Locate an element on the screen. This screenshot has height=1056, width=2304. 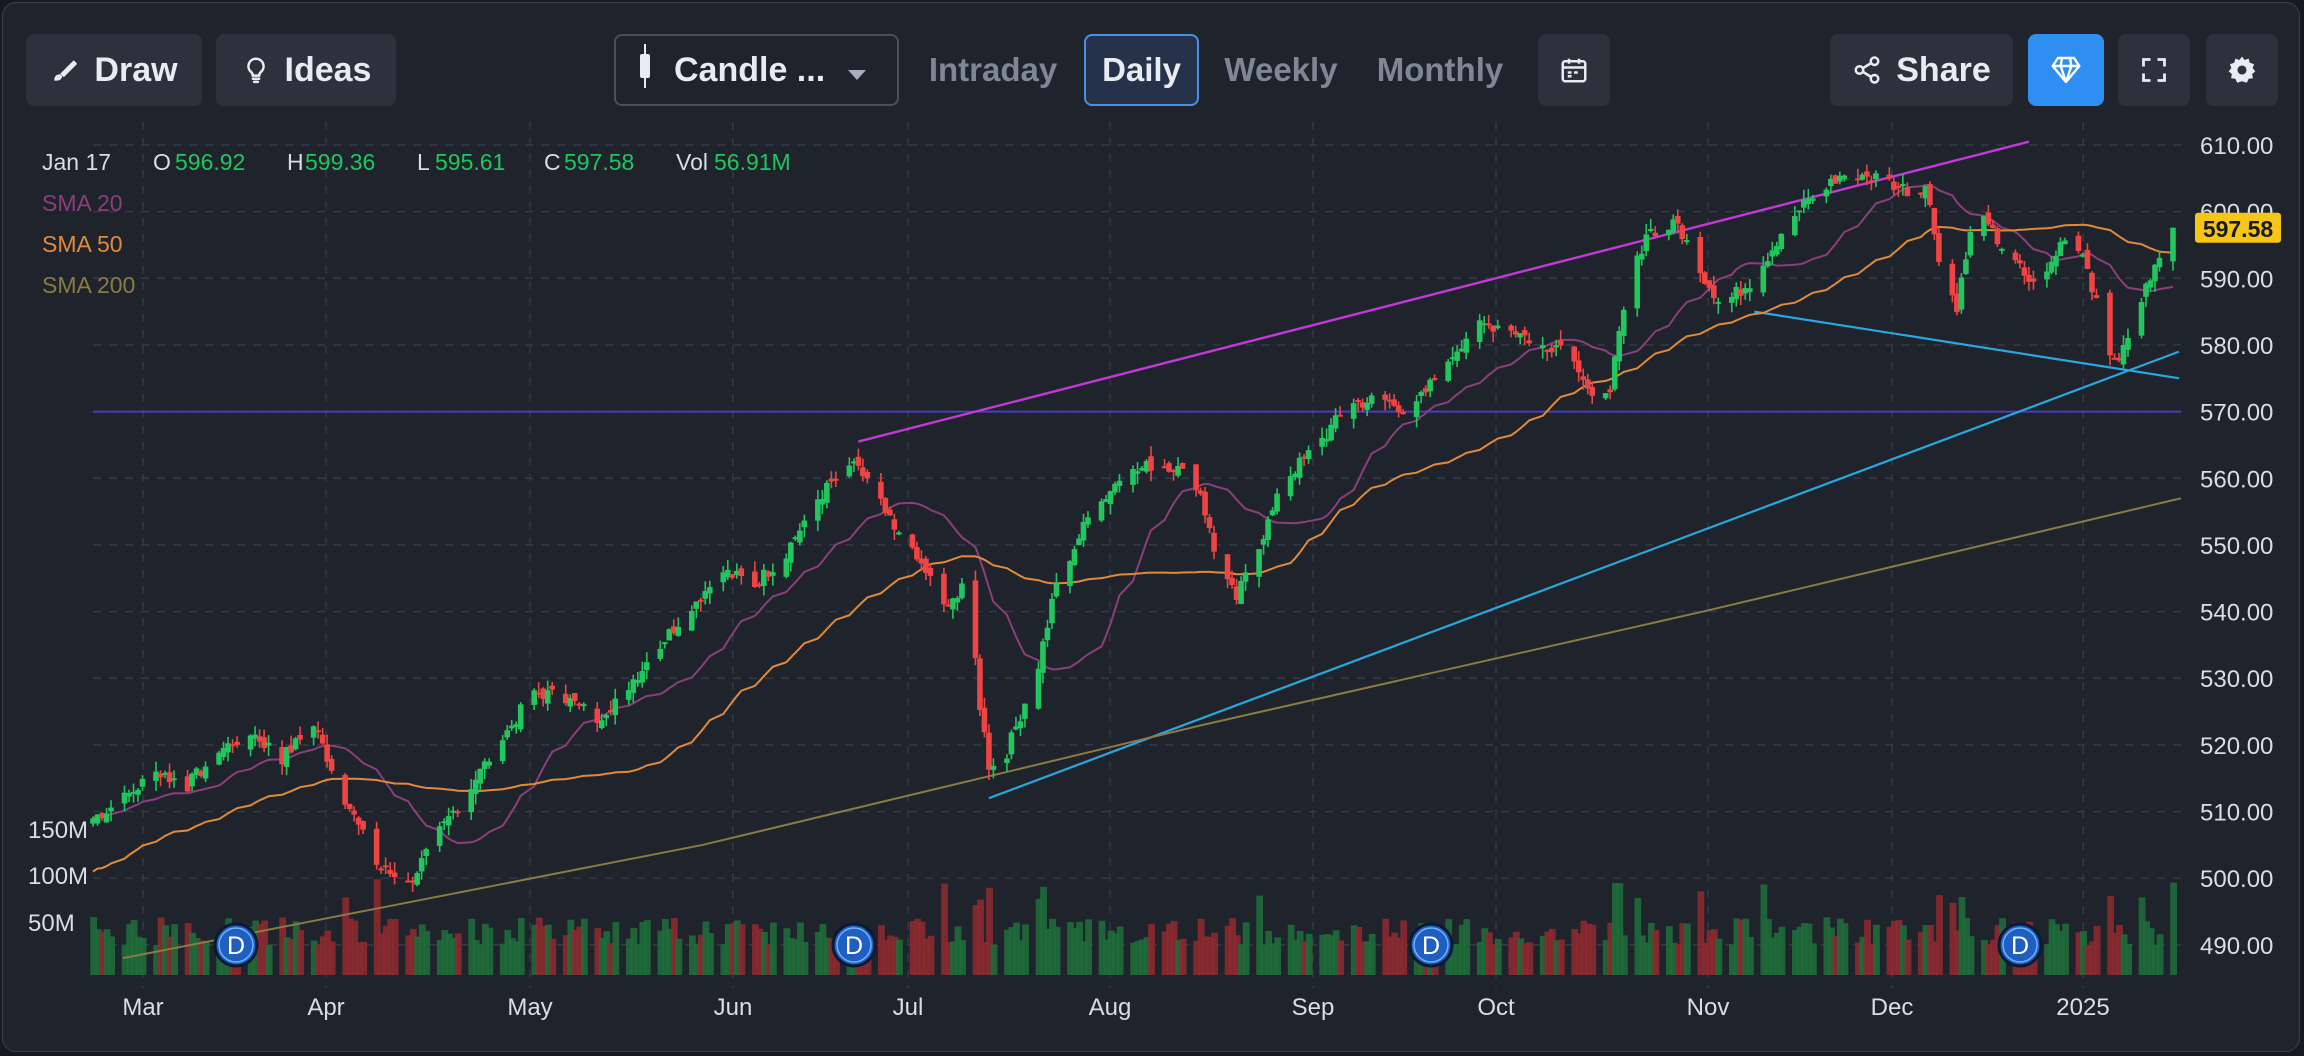
settings-button is located at coordinates (2242, 70).